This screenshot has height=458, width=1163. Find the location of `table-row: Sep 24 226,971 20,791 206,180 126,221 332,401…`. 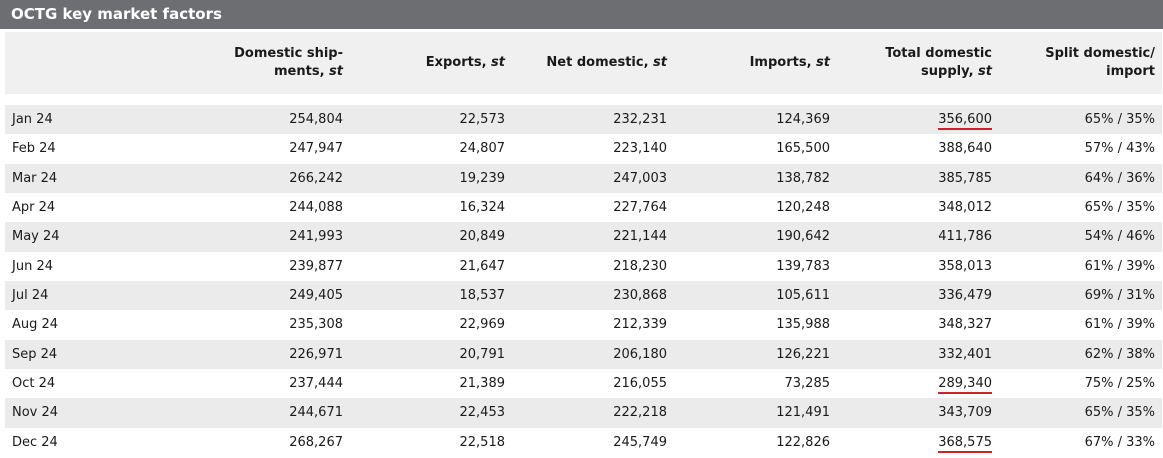

table-row: Sep 24 226,971 20,791 206,180 126,221 332,401… is located at coordinates (583, 354).